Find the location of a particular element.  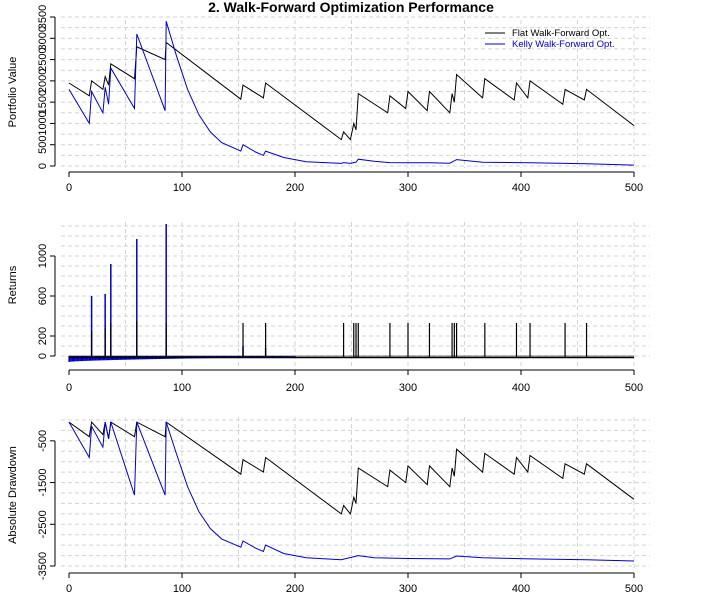

chart-title: 2. Walk-Forward Optimization Performance is located at coordinates (351, 7).